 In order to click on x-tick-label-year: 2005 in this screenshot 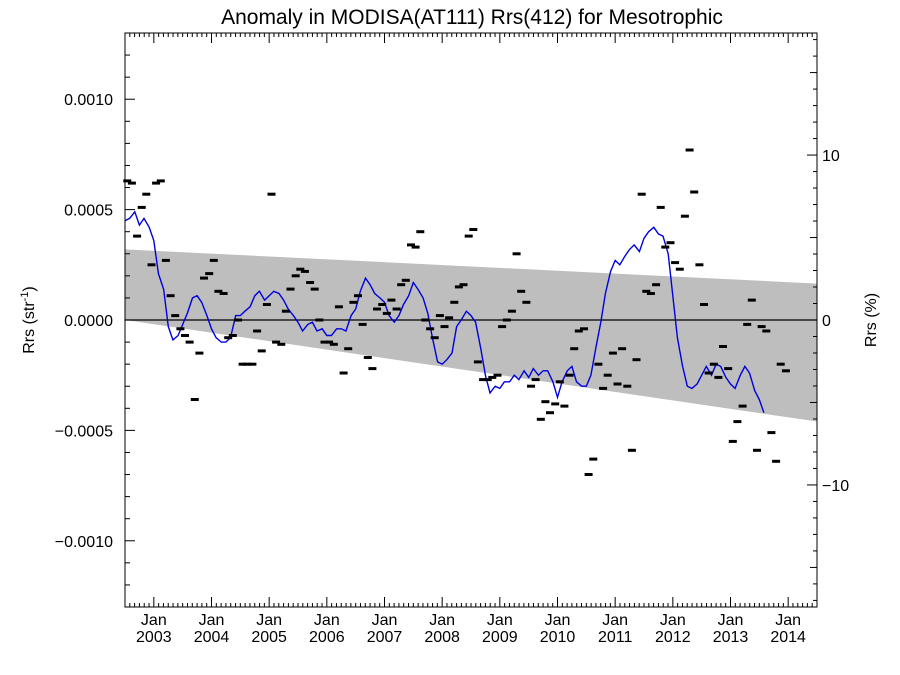, I will do `click(269, 637)`.